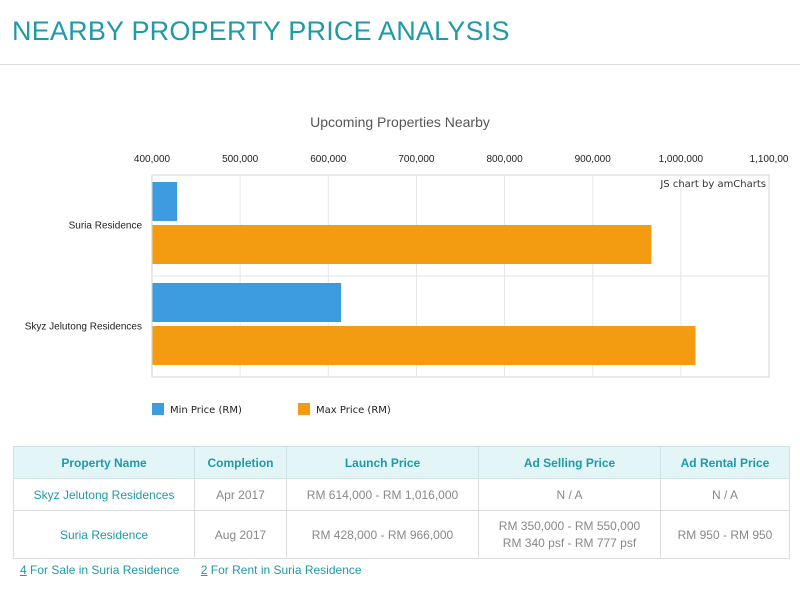 This screenshot has width=800, height=616. What do you see at coordinates (681, 159) in the screenshot?
I see `x-tick-label: 1,000,000` at bounding box center [681, 159].